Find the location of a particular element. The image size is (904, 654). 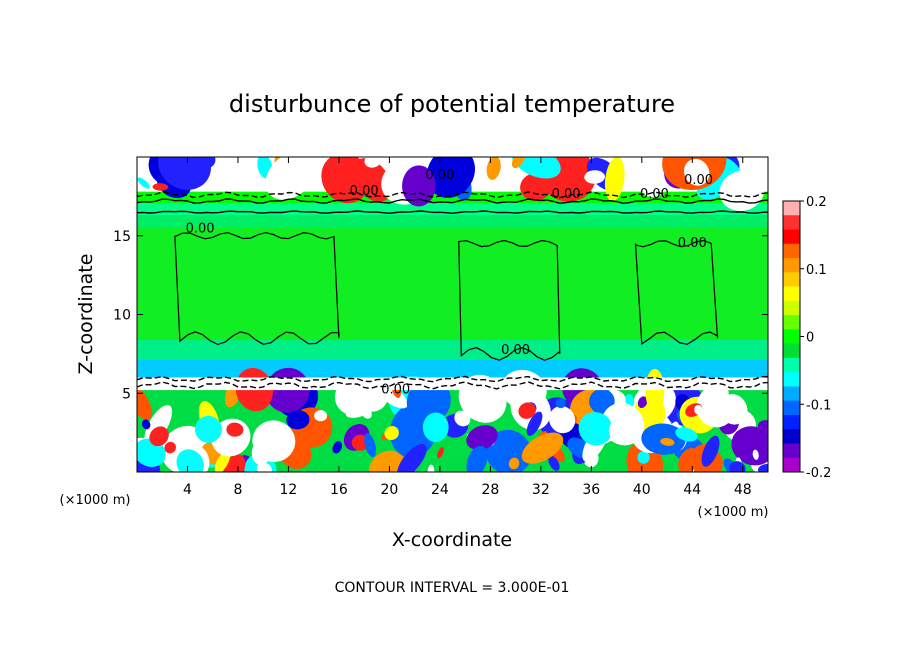

x-tick-label: 28 is located at coordinates (490, 490).